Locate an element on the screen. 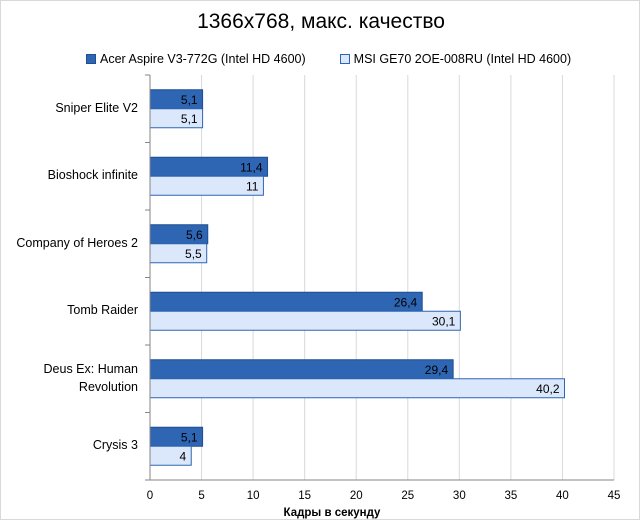  x-tick-label: 40 is located at coordinates (562, 496).